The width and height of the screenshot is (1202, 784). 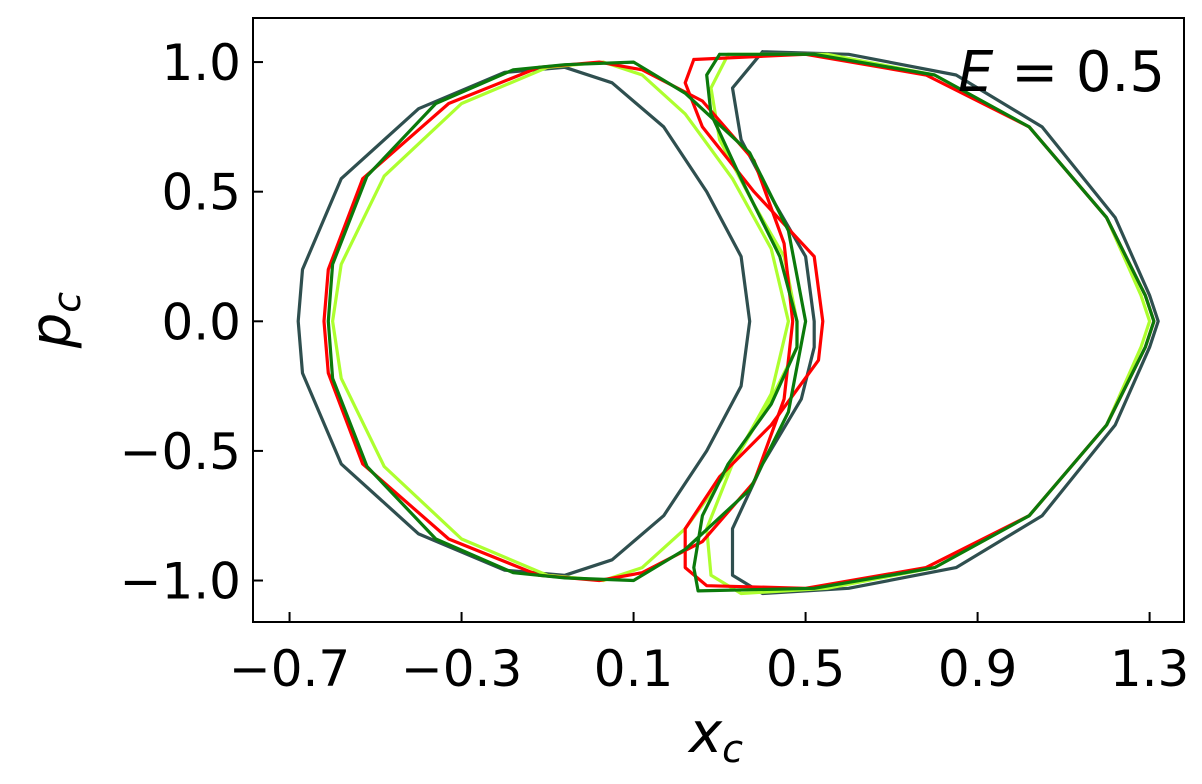 I want to click on x-tick-label: −0.3, so click(x=461, y=669).